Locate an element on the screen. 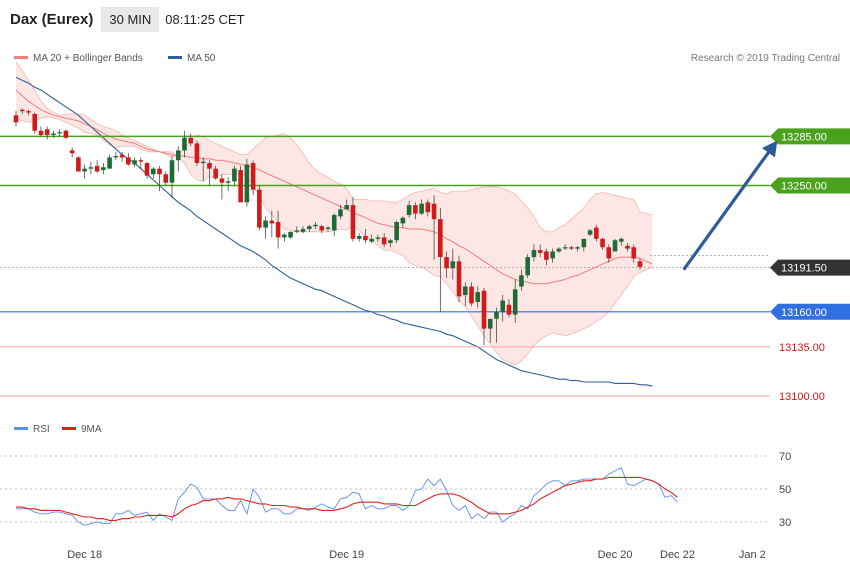  x-axis-label: Jan 2 is located at coordinates (752, 555).